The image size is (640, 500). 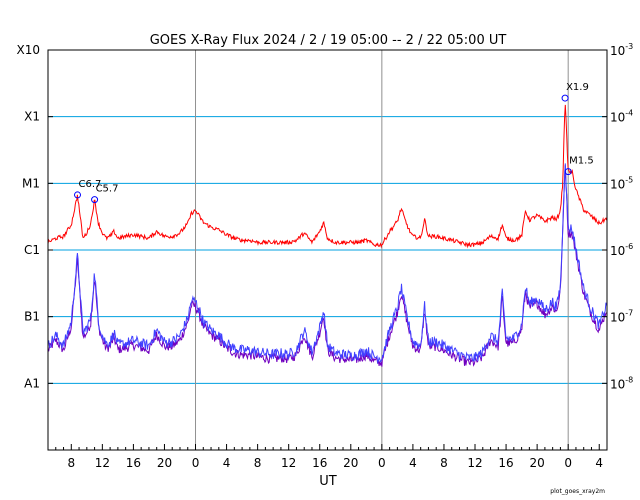 What do you see at coordinates (621, 50) in the screenshot?
I see `y-tick-label-right: 10⁻³` at bounding box center [621, 50].